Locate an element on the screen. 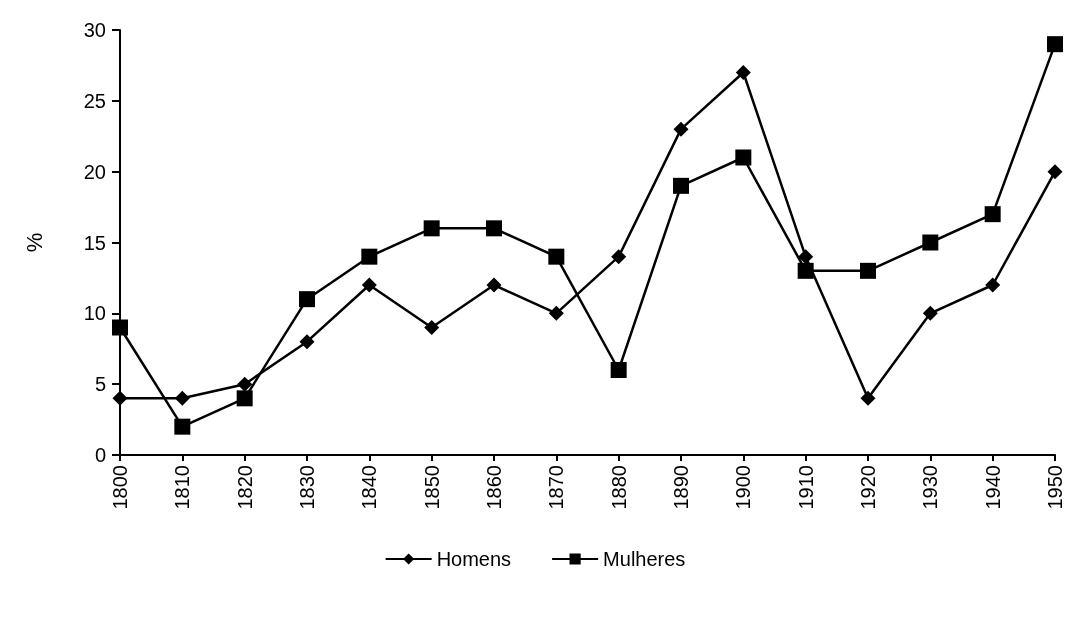 This screenshot has width=1070, height=624. x-tick-label: 1950 is located at coordinates (1055, 487).